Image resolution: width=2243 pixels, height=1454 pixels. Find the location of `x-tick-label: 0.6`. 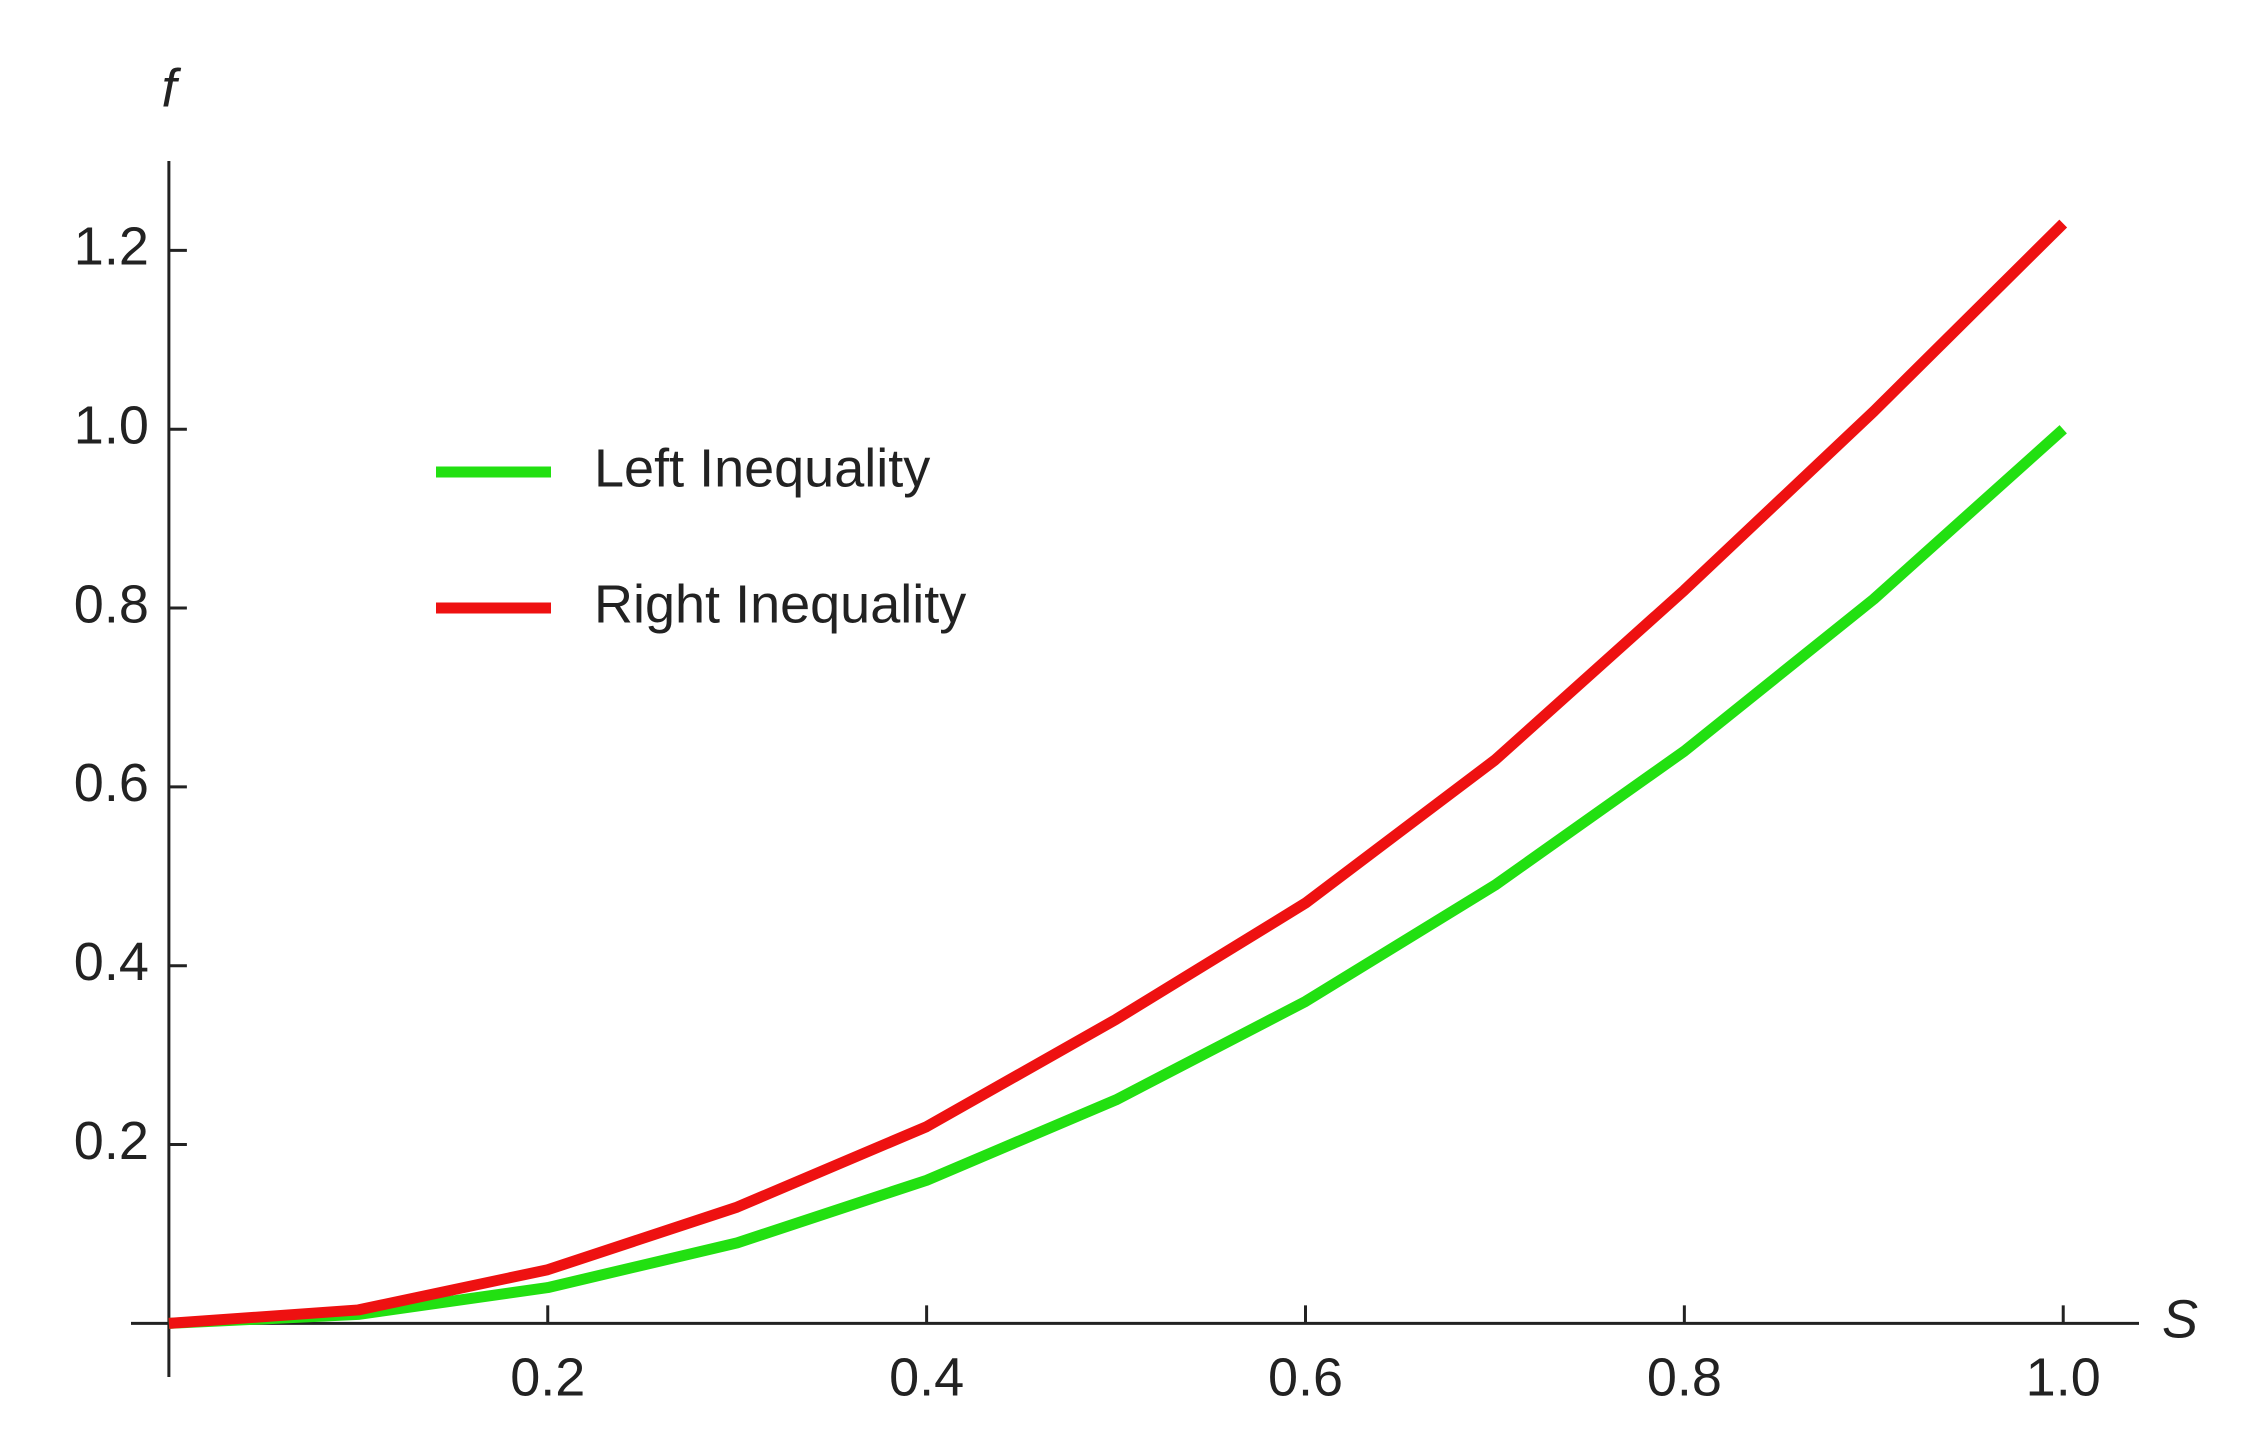

x-tick-label: 0.6 is located at coordinates (1305, 1378).